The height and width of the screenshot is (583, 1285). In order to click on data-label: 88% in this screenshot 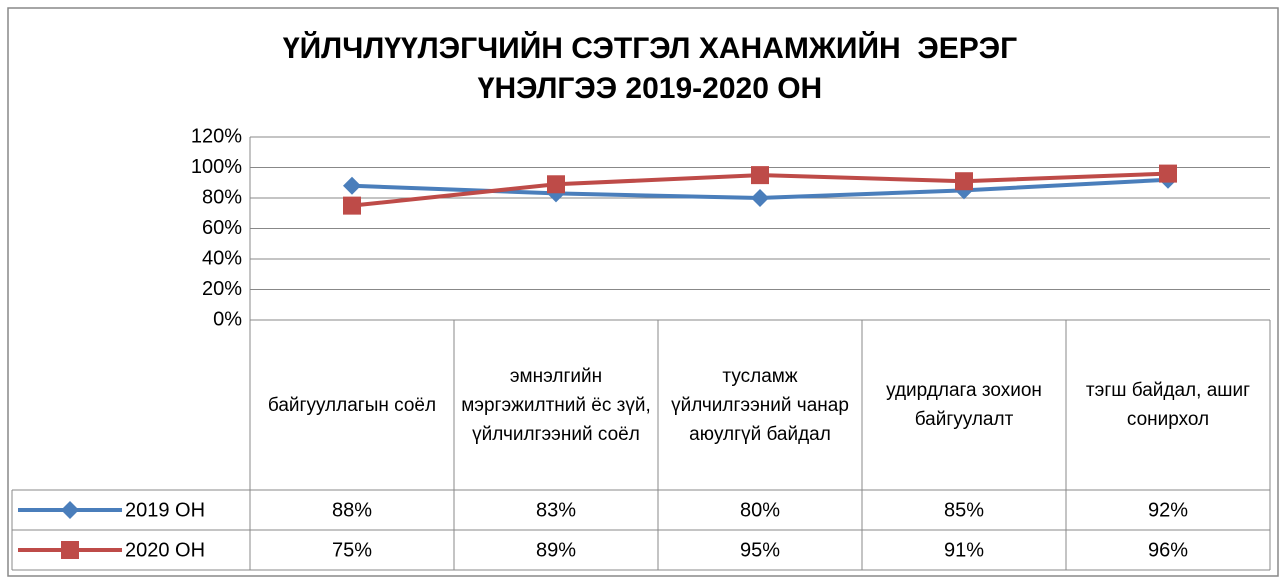, I will do `click(352, 510)`.